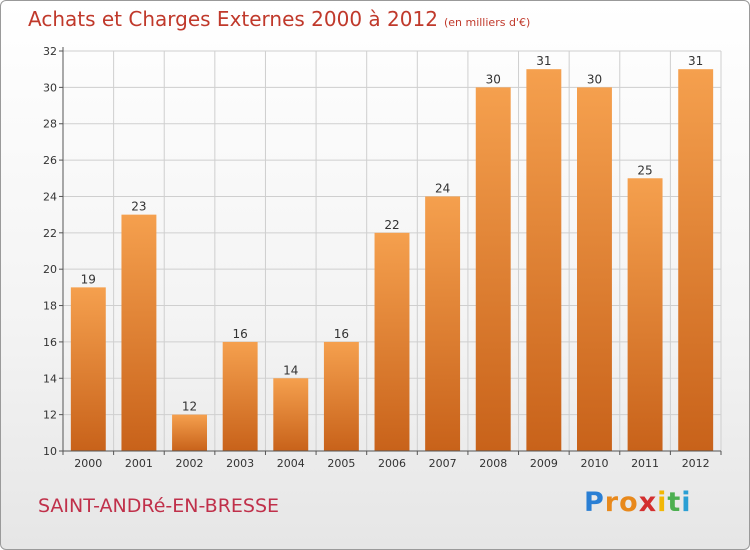  I want to click on logo-letter: o, so click(629, 502).